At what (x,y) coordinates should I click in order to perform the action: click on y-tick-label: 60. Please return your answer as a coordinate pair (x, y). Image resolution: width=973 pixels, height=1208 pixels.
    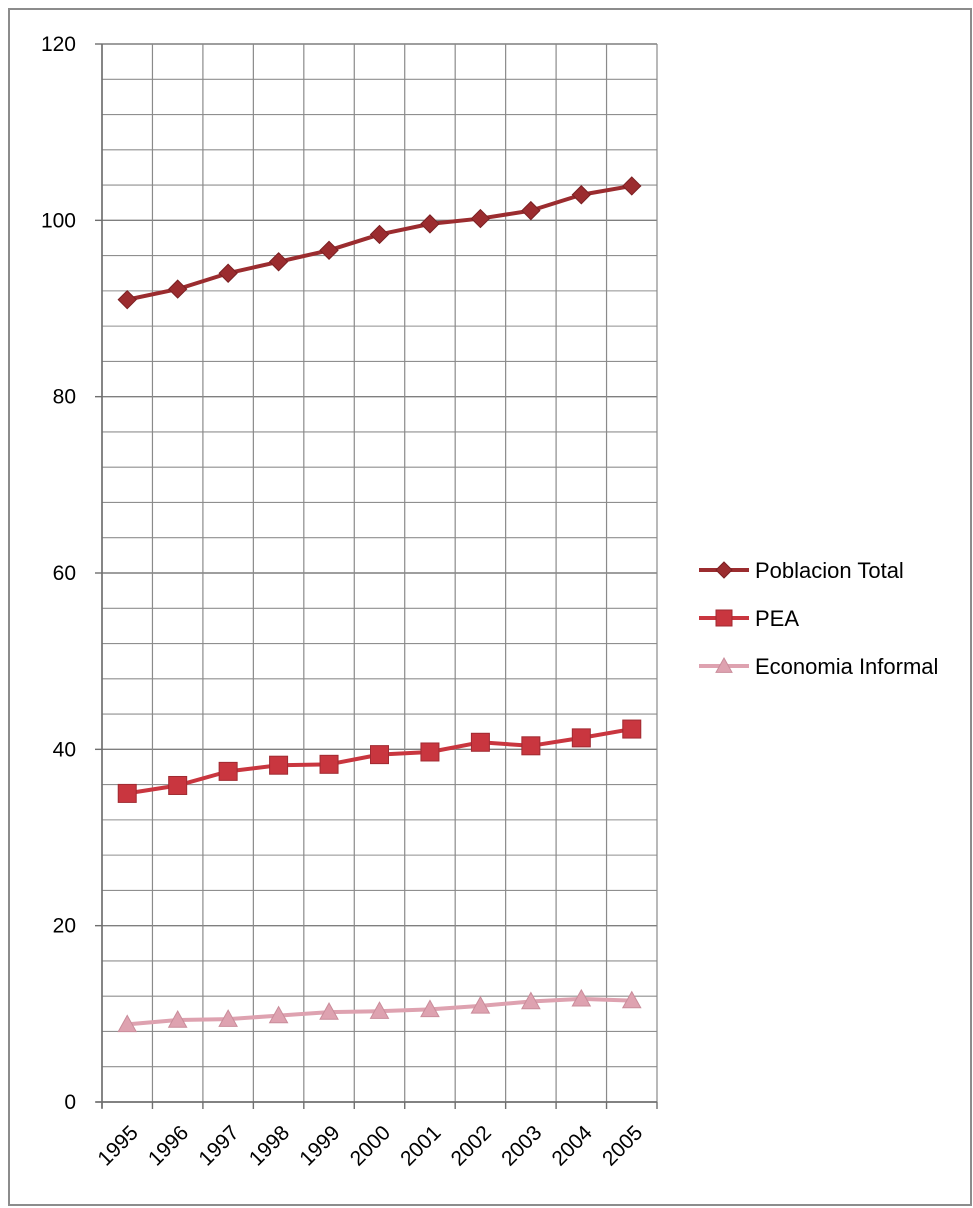
    Looking at the image, I should click on (64, 573).